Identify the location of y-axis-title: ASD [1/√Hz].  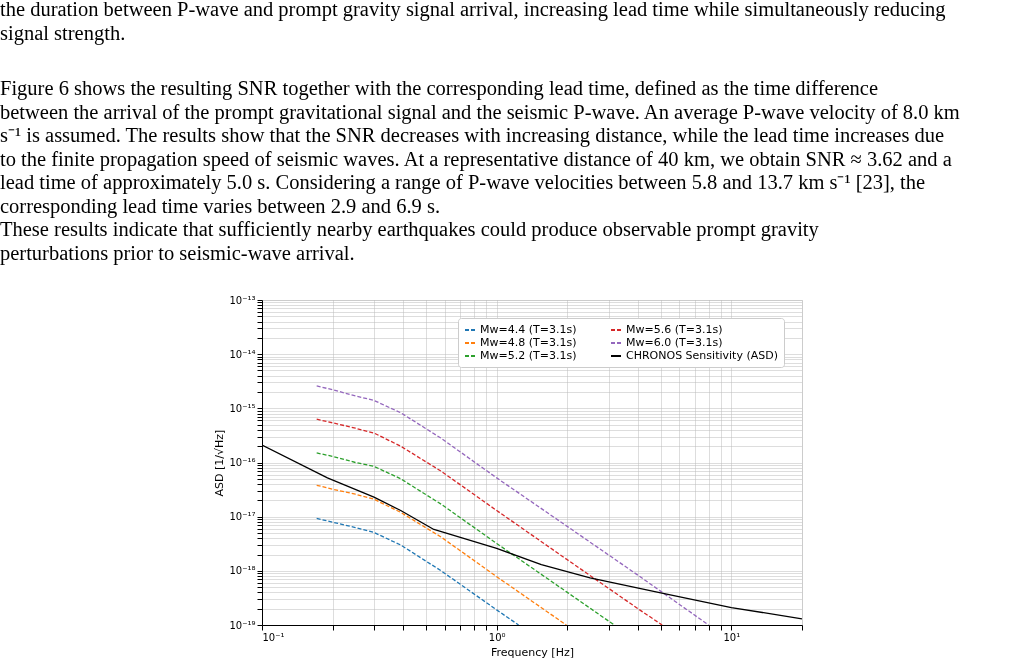
(220, 463).